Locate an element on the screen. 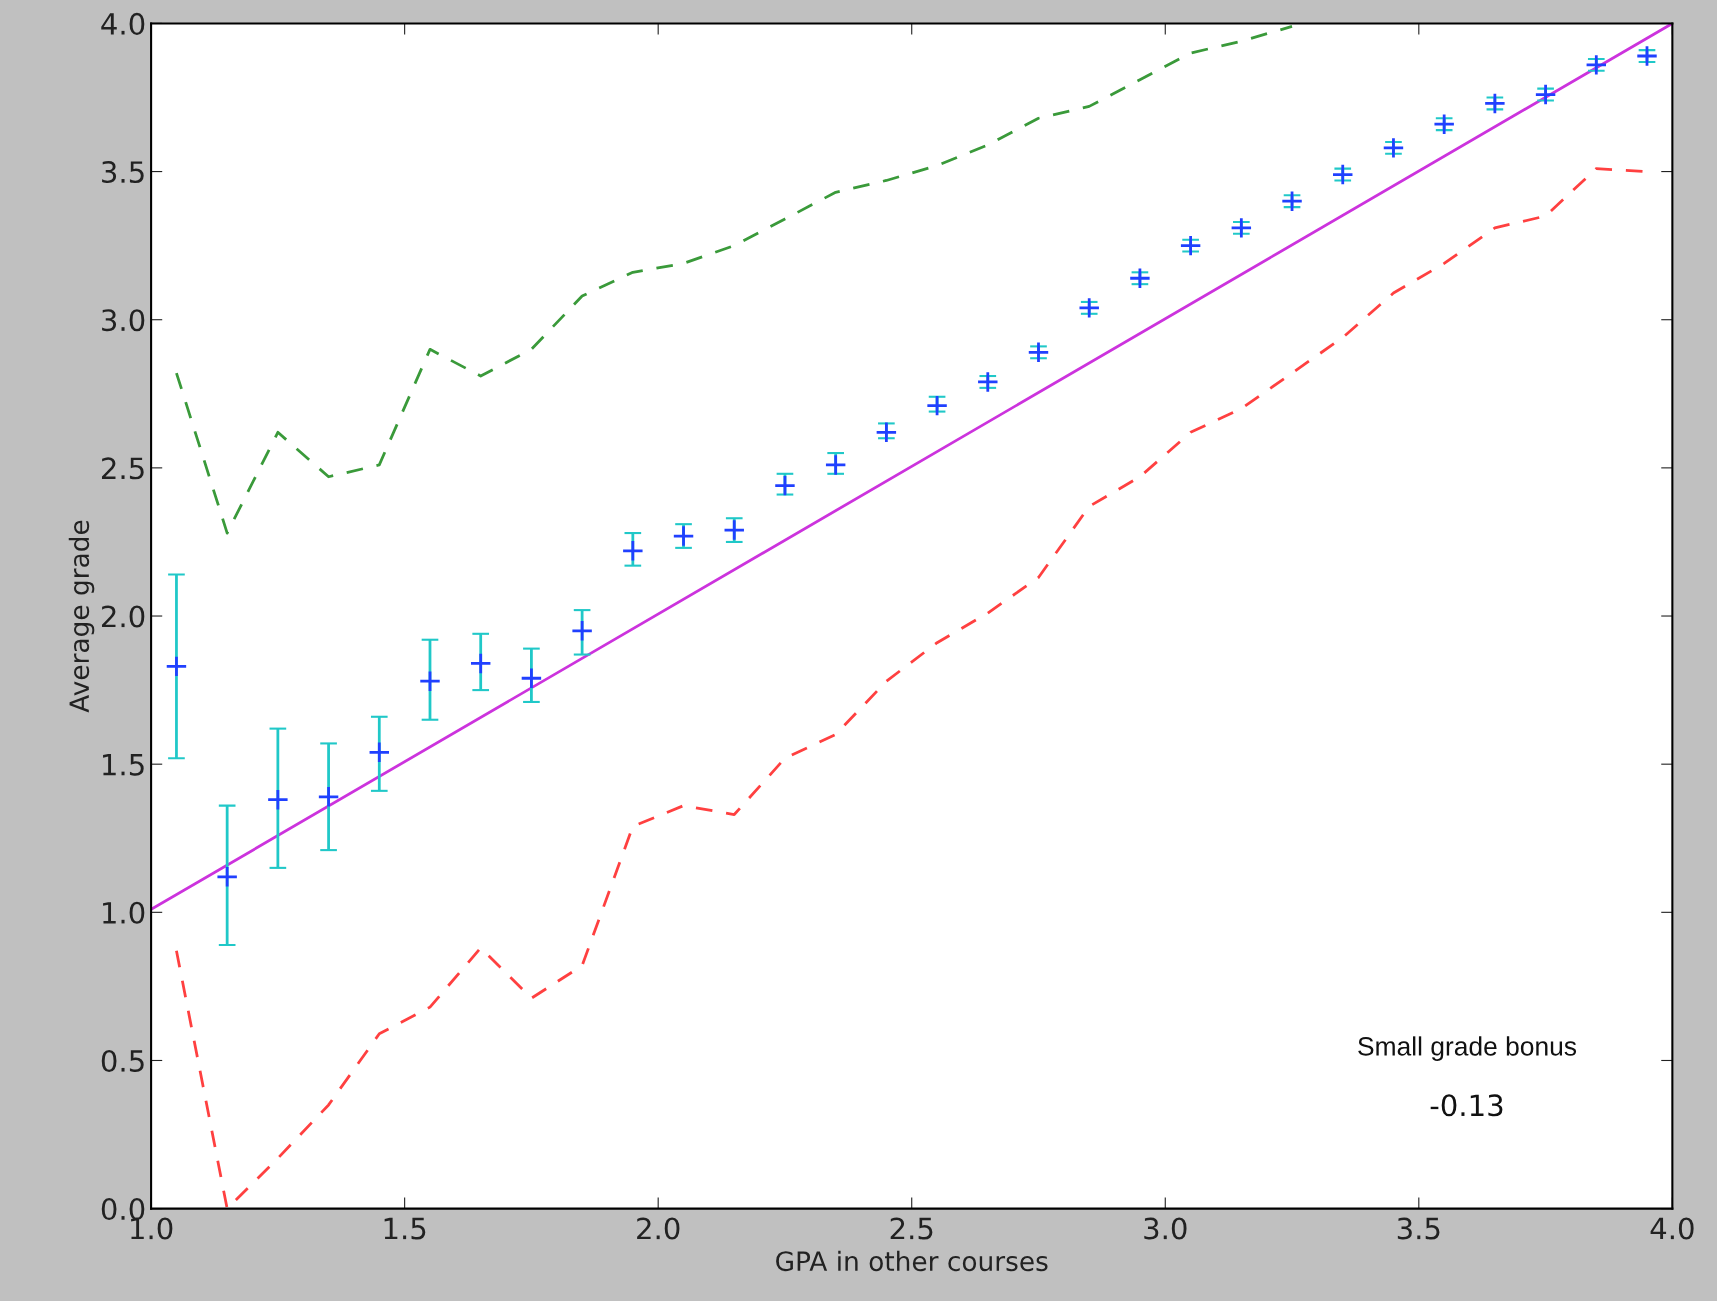  y-axis-title: Average grade is located at coordinates (81, 616).